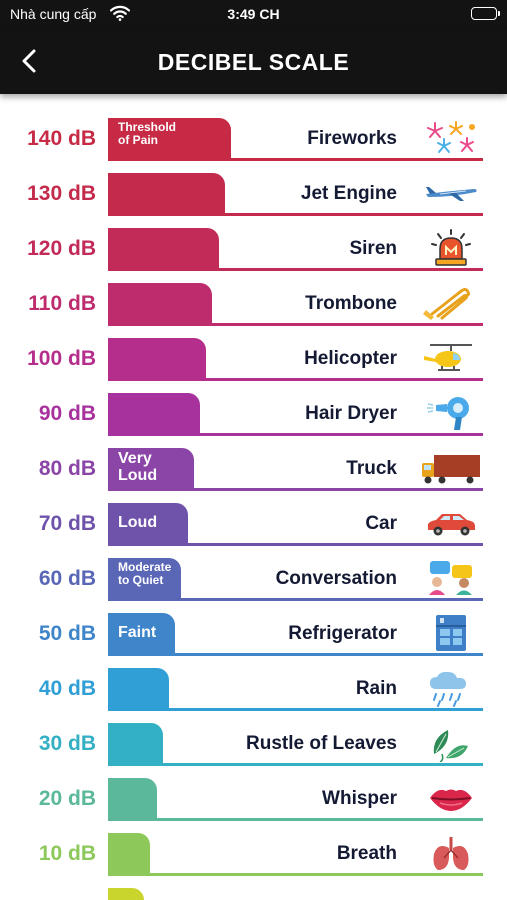 The width and height of the screenshot is (507, 900). What do you see at coordinates (451, 413) in the screenshot?
I see `hair-dryer-icon` at bounding box center [451, 413].